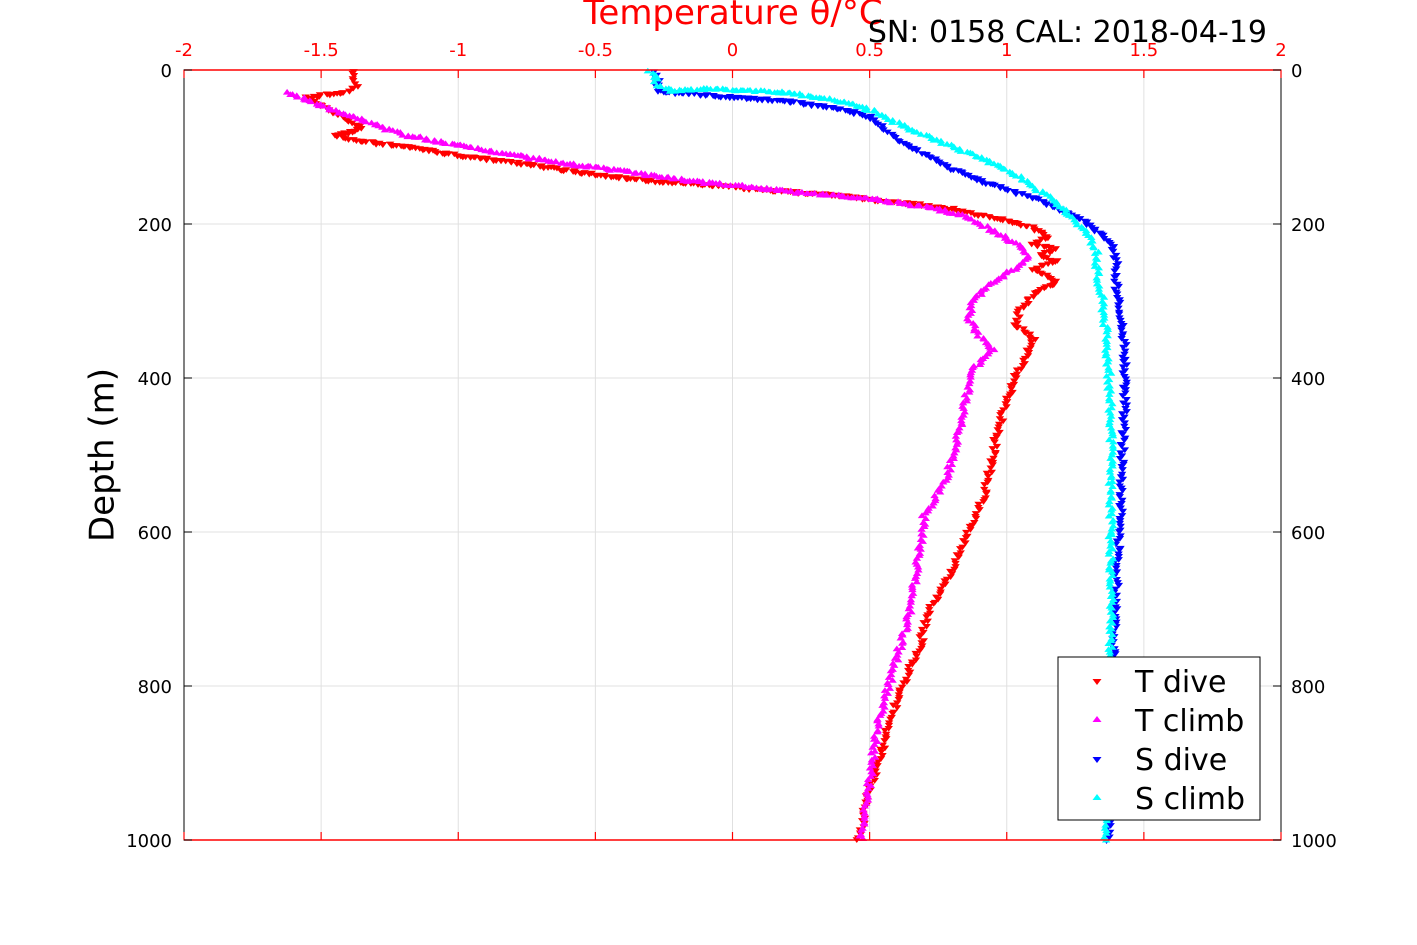 The width and height of the screenshot is (1417, 945). Describe the element at coordinates (1144, 50) in the screenshot. I see `x-tick-label: 1.5` at that location.